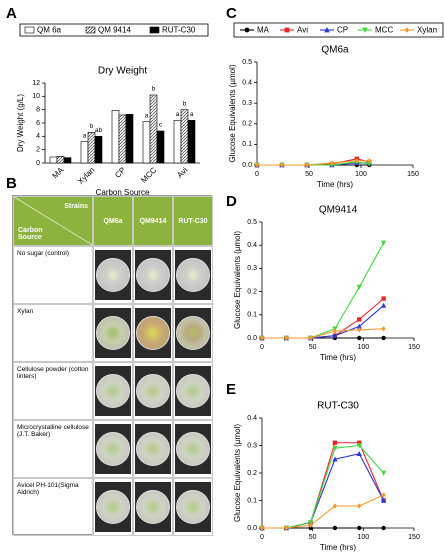 Image resolution: width=445 pixels, height=557 pixels. Describe the element at coordinates (53, 221) in the screenshot. I see `corner-cell: Strains Carbon Source` at that location.